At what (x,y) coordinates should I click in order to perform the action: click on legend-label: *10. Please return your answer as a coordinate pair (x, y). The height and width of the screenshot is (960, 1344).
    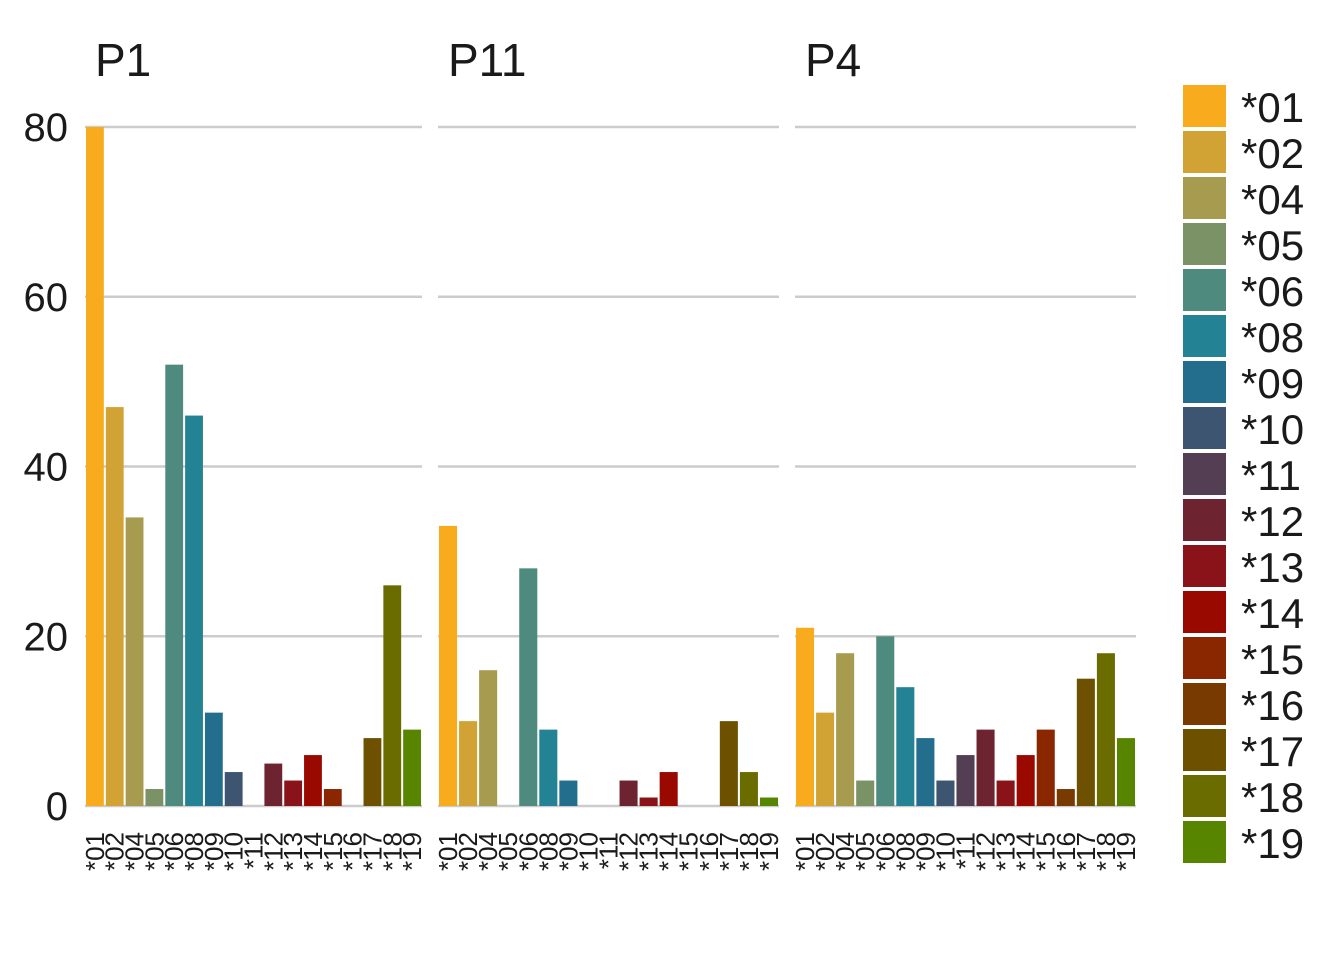
    Looking at the image, I should click on (1272, 429).